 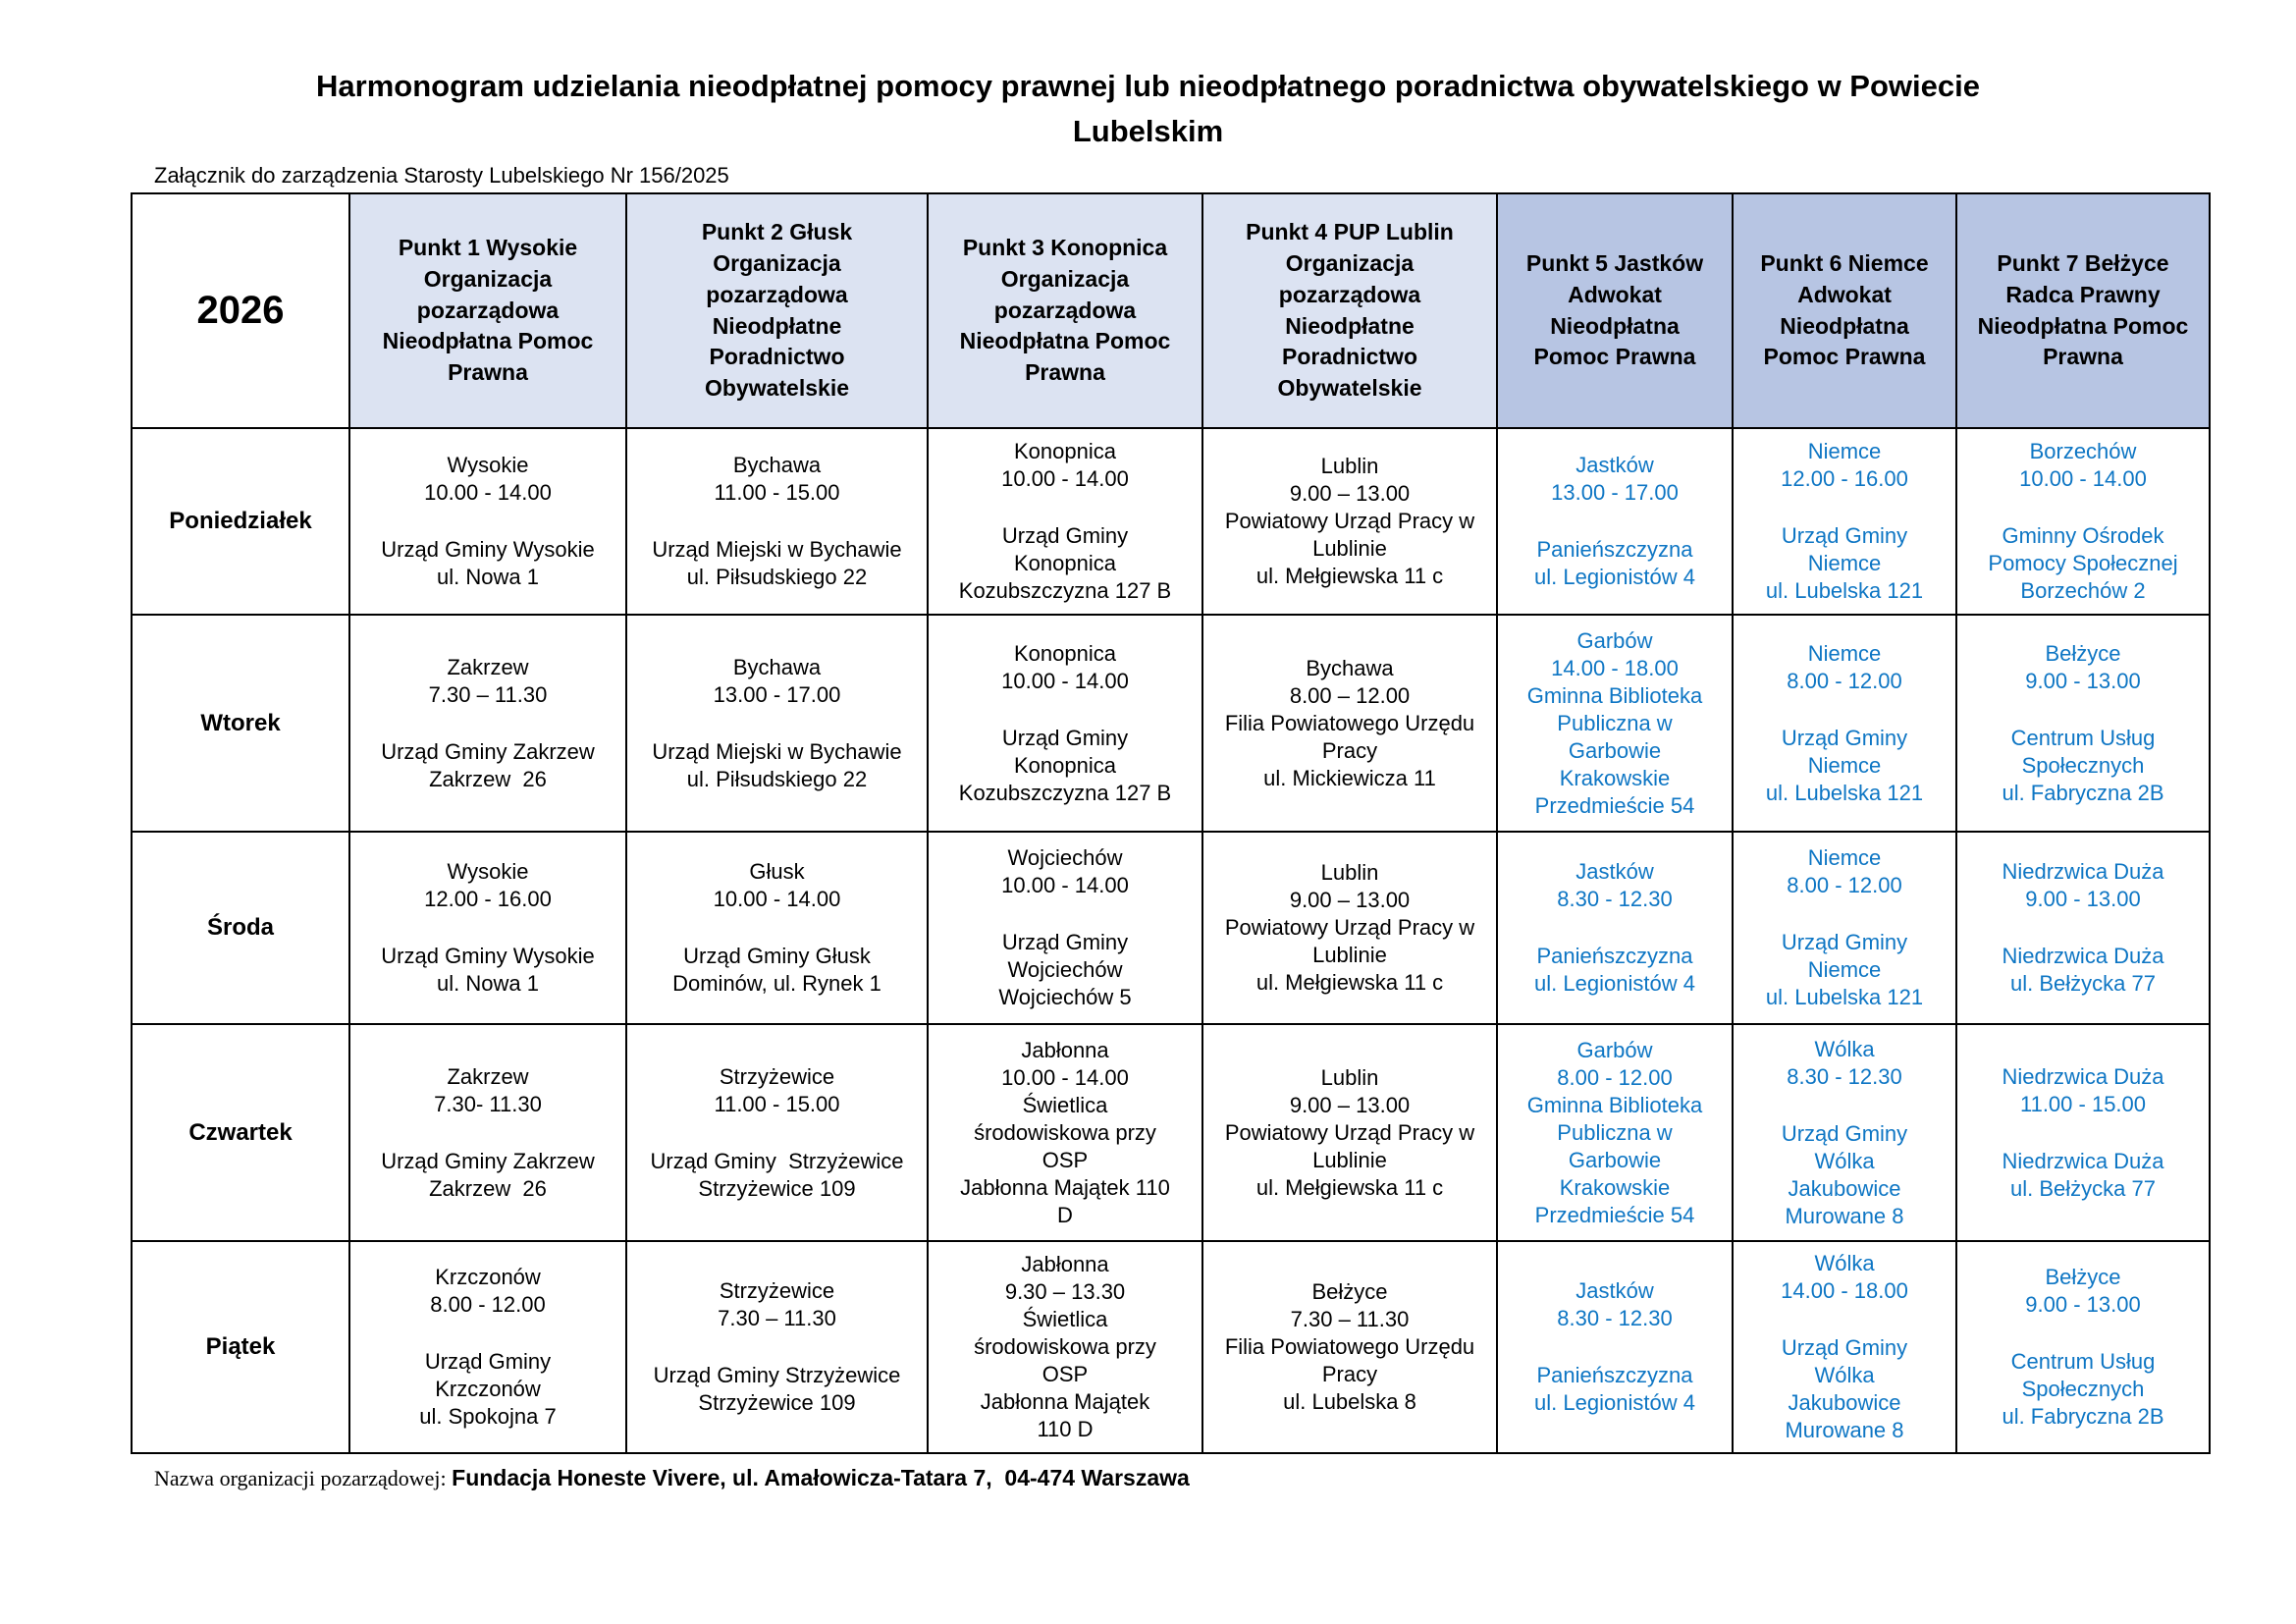 I want to click on cell-line: Zakrzew 26, so click(x=488, y=778).